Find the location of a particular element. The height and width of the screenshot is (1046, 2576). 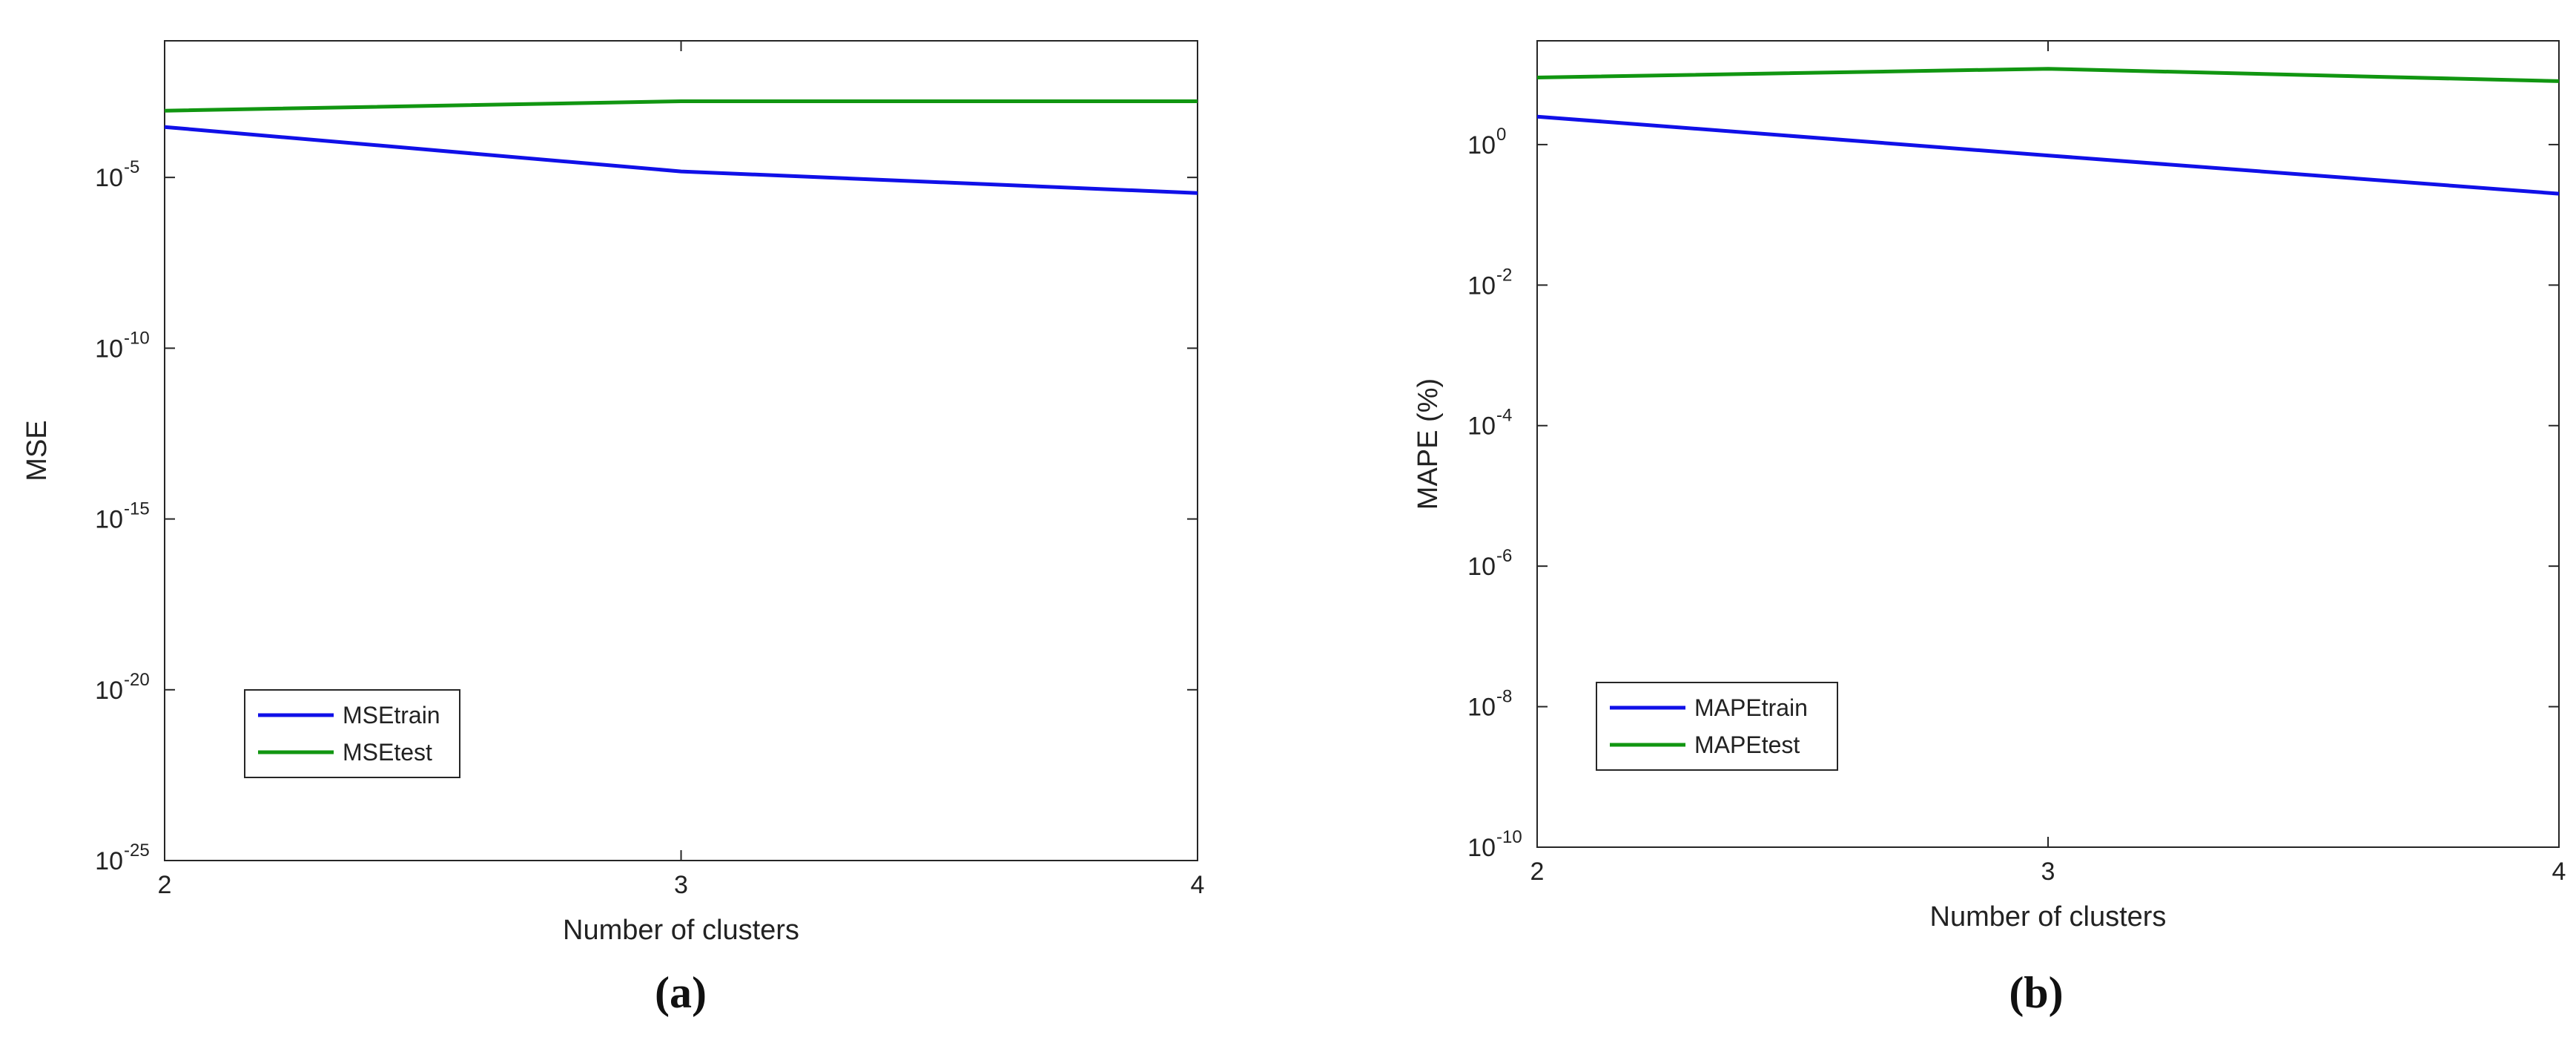

legend: MSEtrain MSEtest is located at coordinates (352, 733).